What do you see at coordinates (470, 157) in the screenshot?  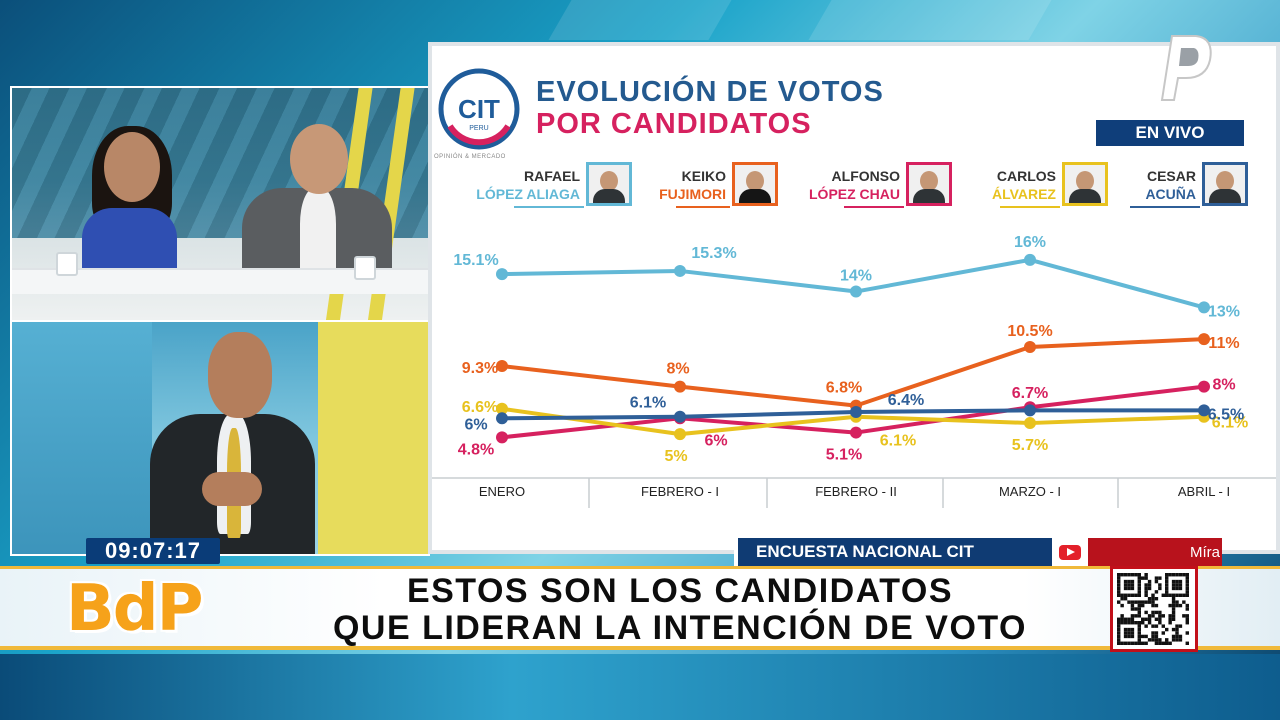 I see `cit-tagline: OPINIÓN & MERCADO` at bounding box center [470, 157].